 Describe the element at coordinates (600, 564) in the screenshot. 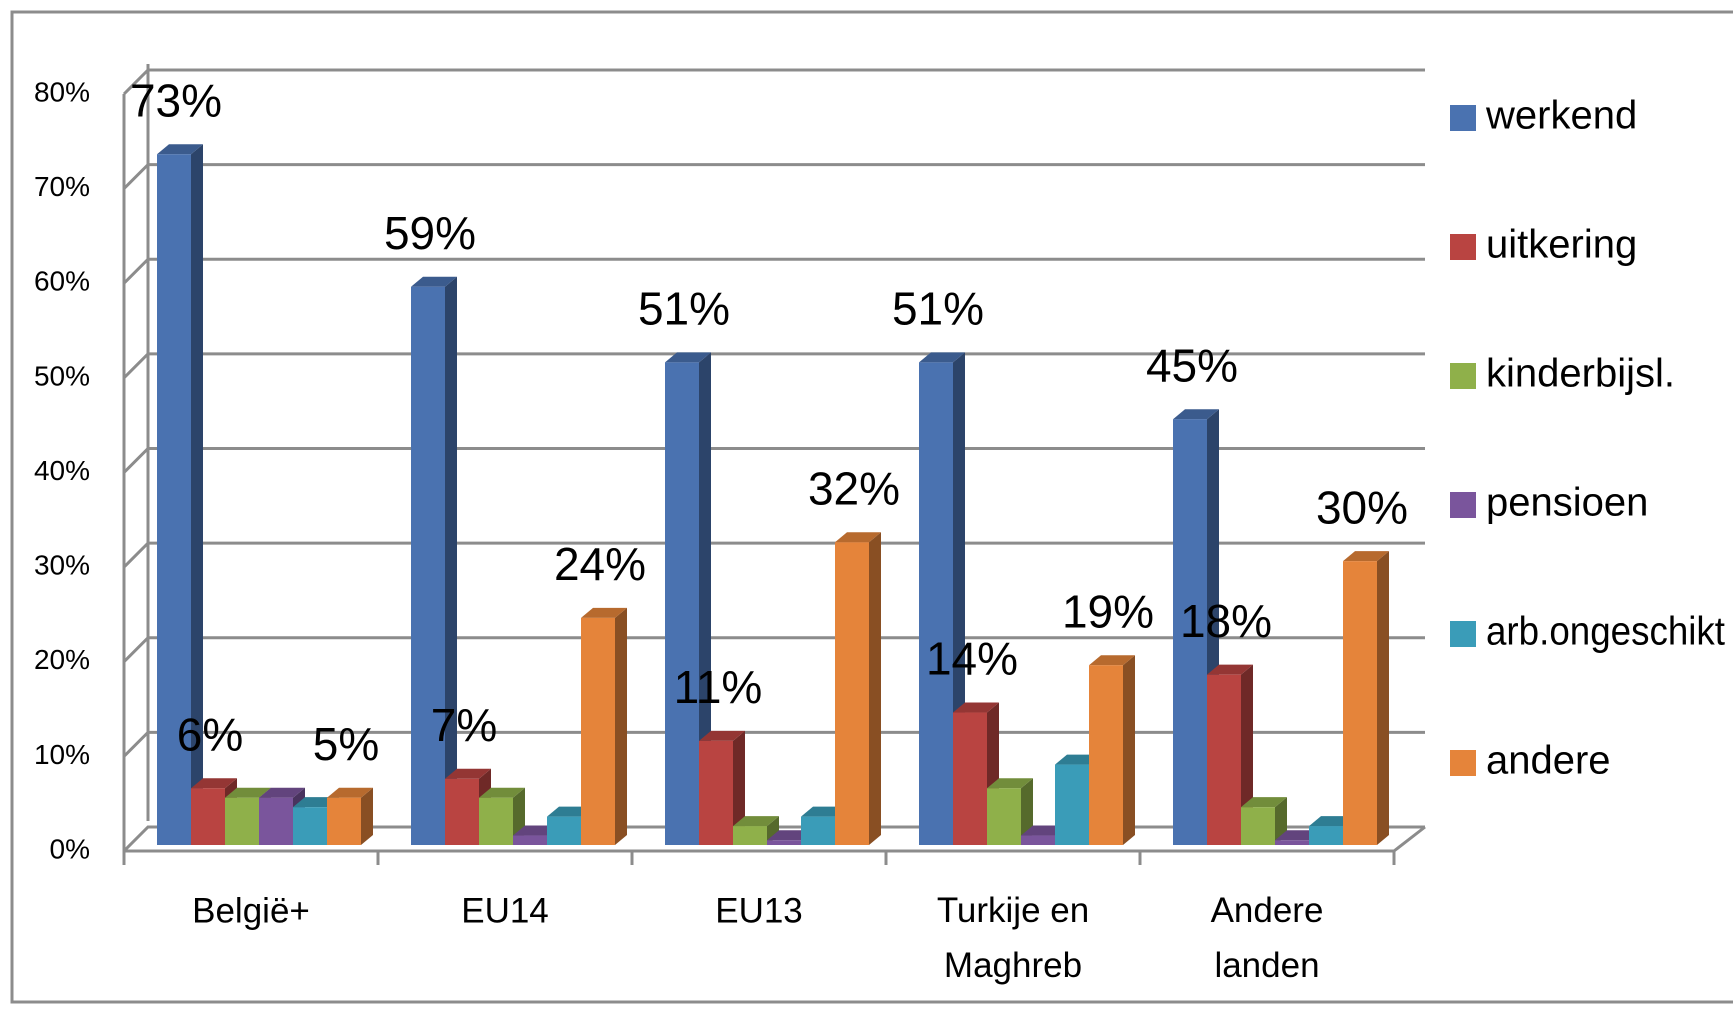

I see `data-label: 24%` at that location.